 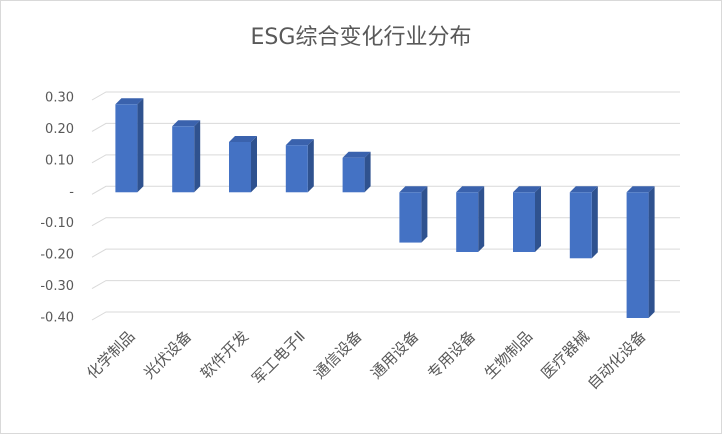 I want to click on y-tick-label: -0.40, so click(x=57, y=318).